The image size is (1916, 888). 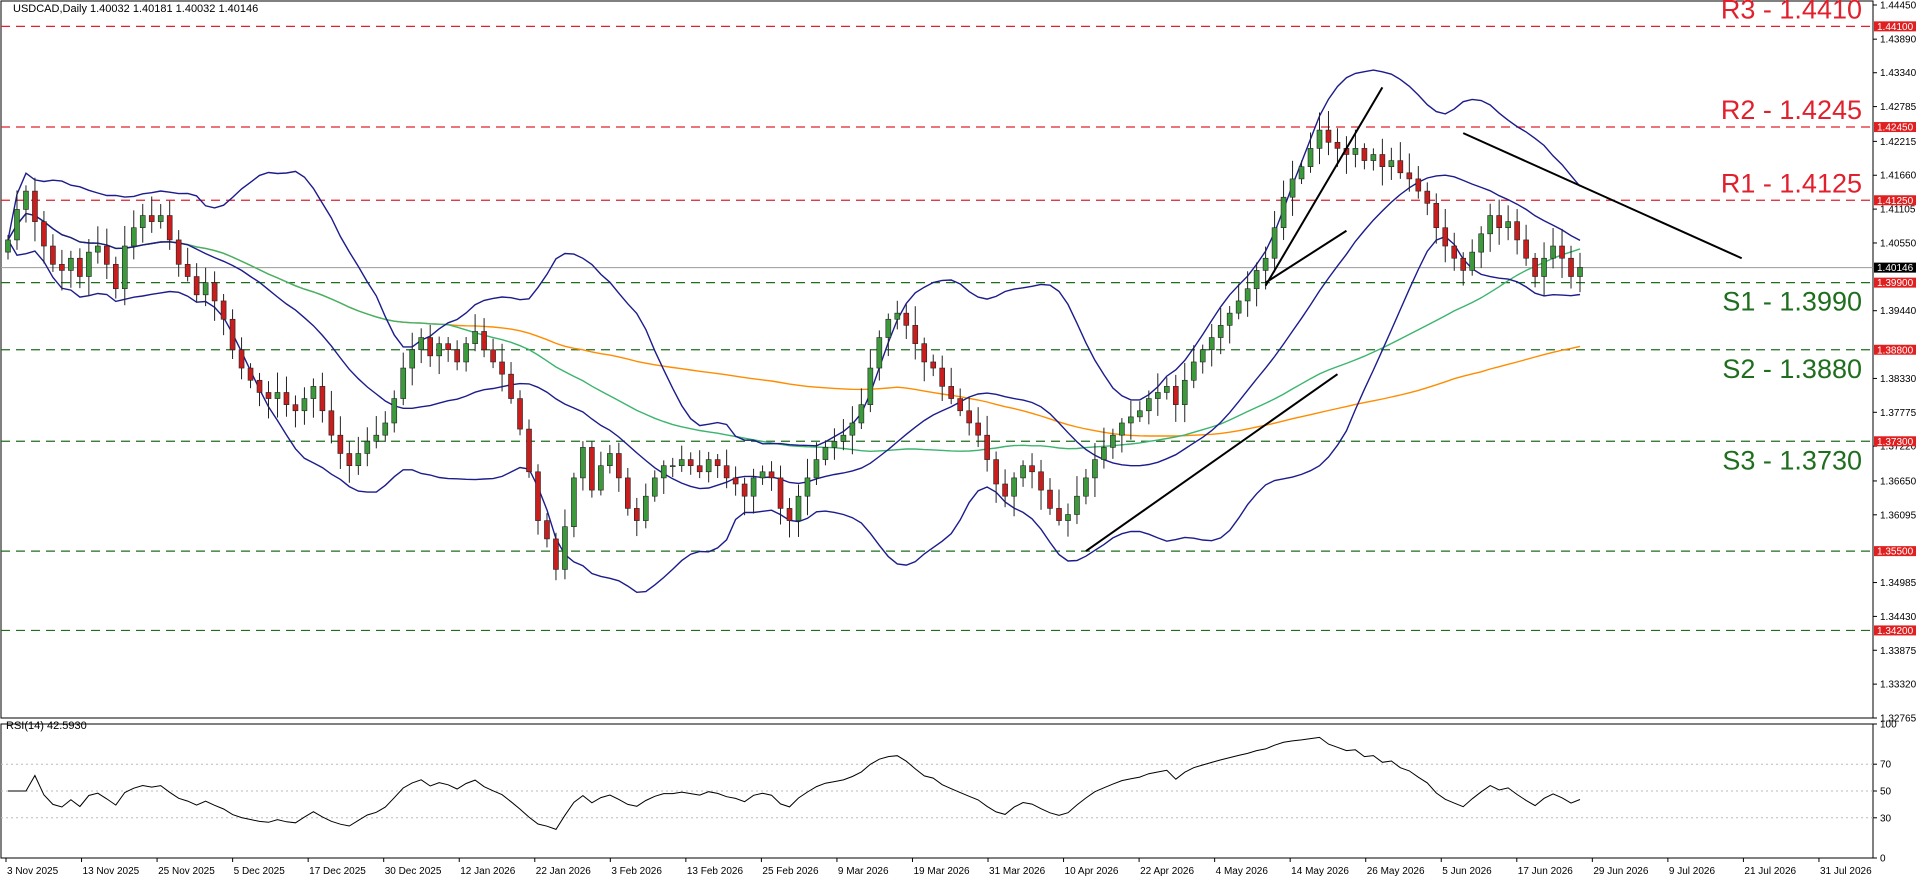 What do you see at coordinates (1792, 369) in the screenshot?
I see `level-label-s2: S2 - 1.3880` at bounding box center [1792, 369].